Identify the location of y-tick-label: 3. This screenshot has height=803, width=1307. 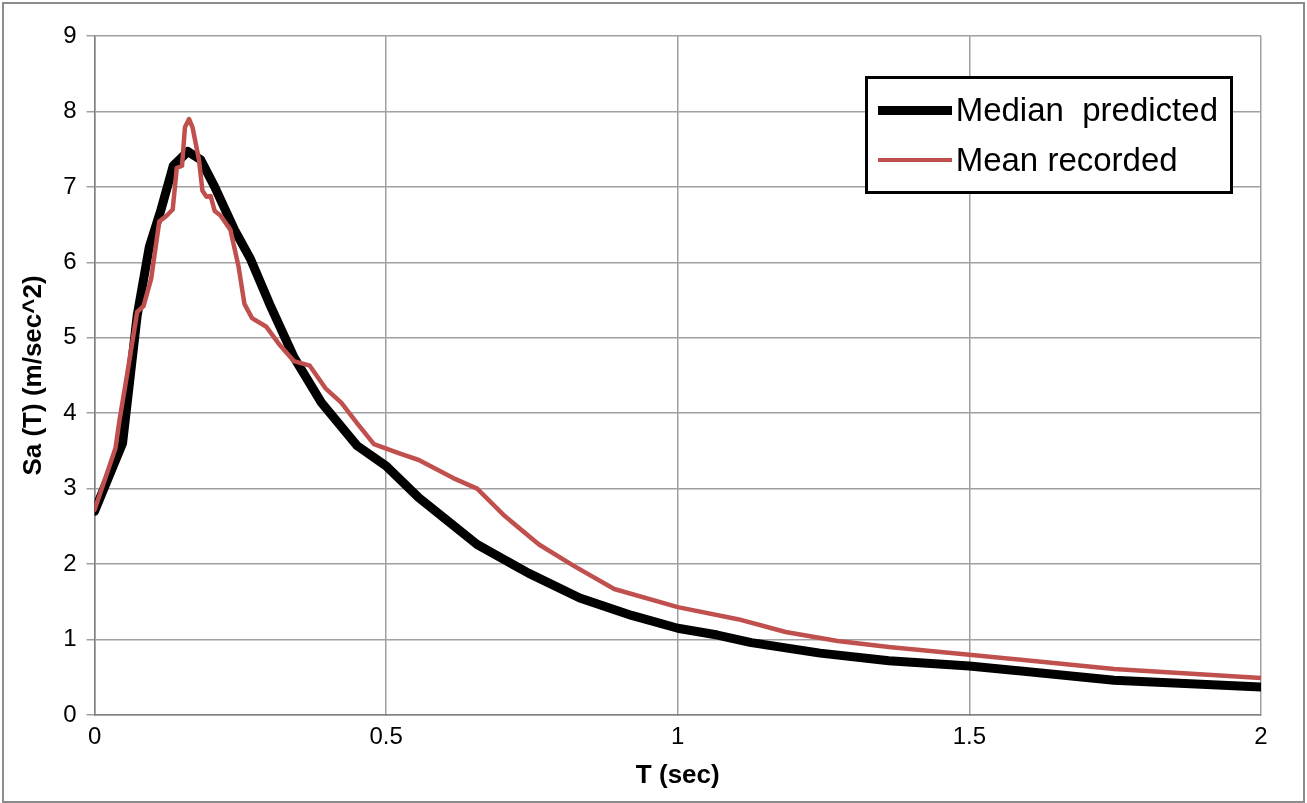
(70, 487).